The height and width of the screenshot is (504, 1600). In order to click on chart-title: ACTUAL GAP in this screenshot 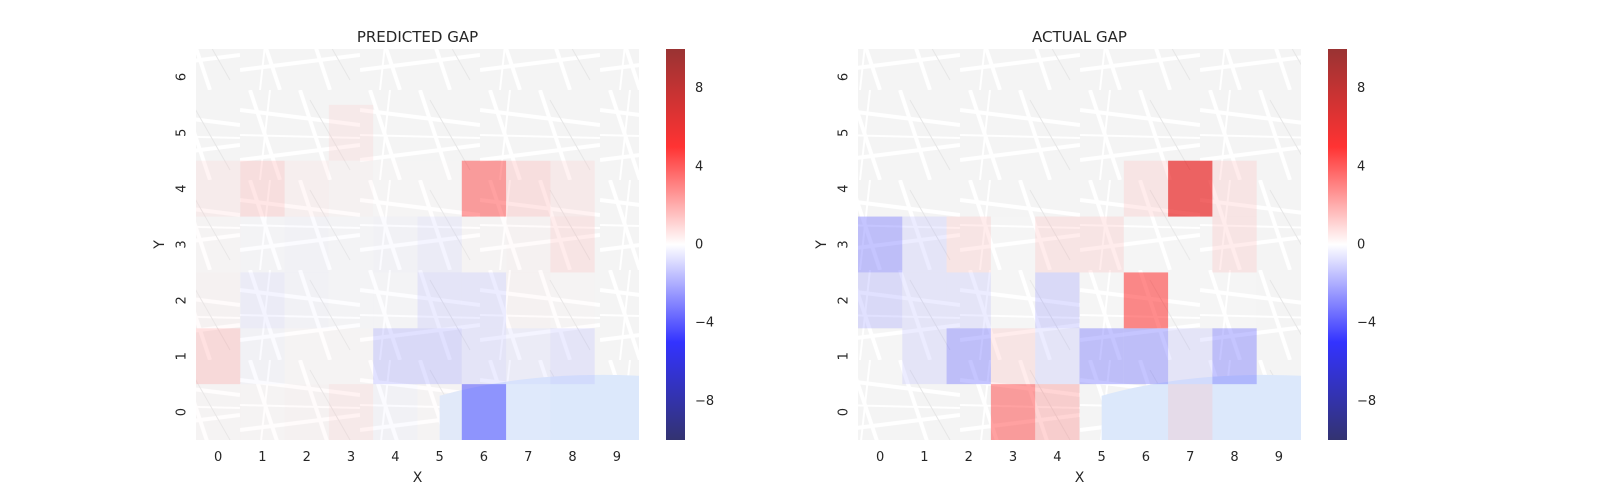, I will do `click(1079, 37)`.